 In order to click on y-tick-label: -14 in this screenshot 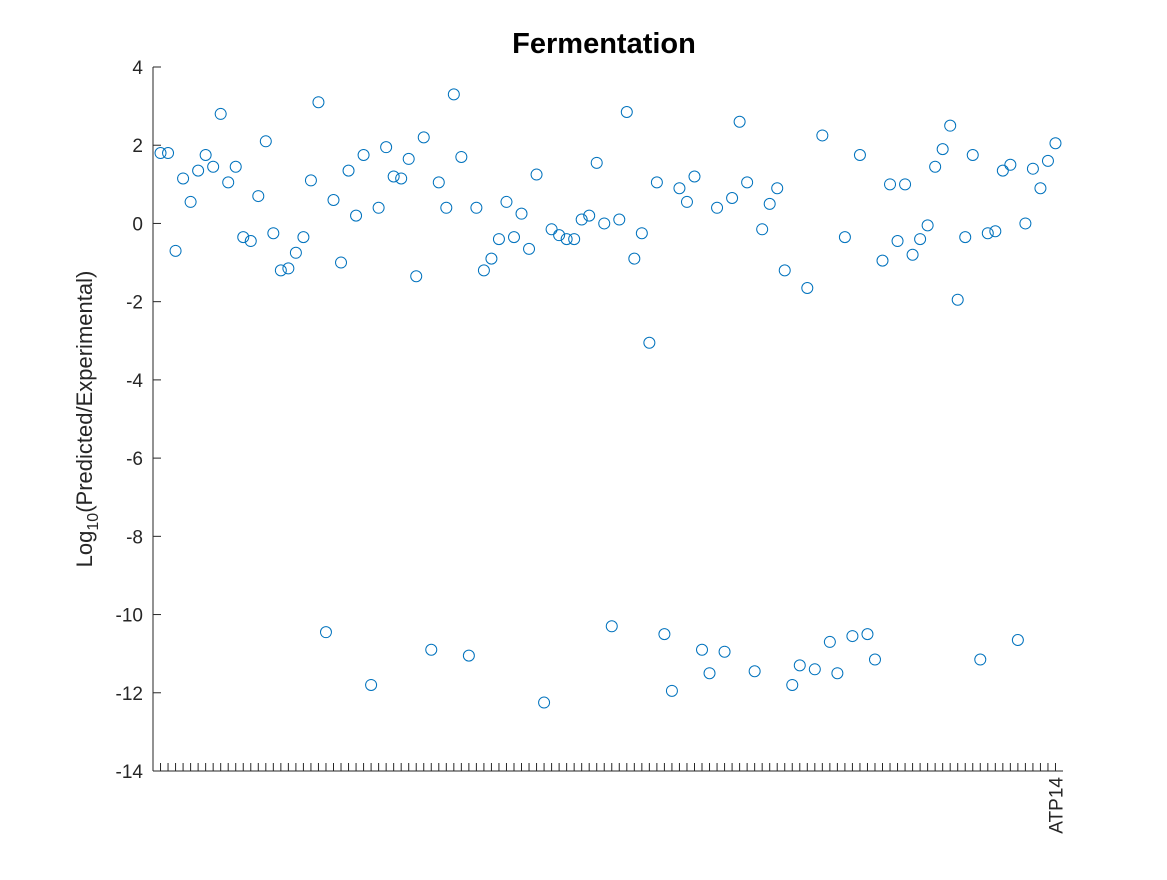, I will do `click(130, 772)`.